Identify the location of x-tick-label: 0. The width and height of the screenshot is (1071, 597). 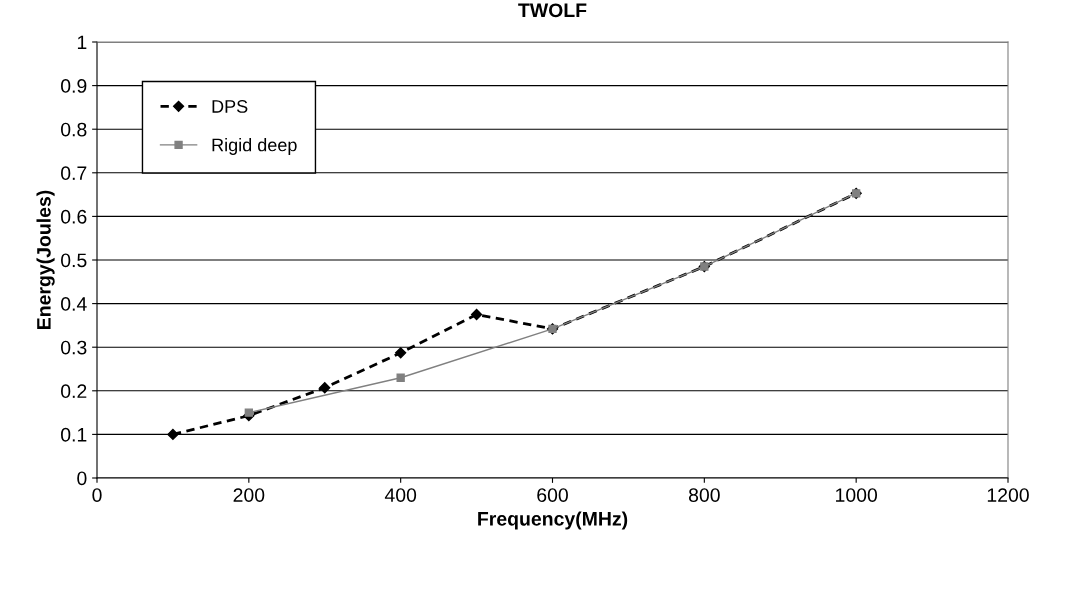
(97, 495).